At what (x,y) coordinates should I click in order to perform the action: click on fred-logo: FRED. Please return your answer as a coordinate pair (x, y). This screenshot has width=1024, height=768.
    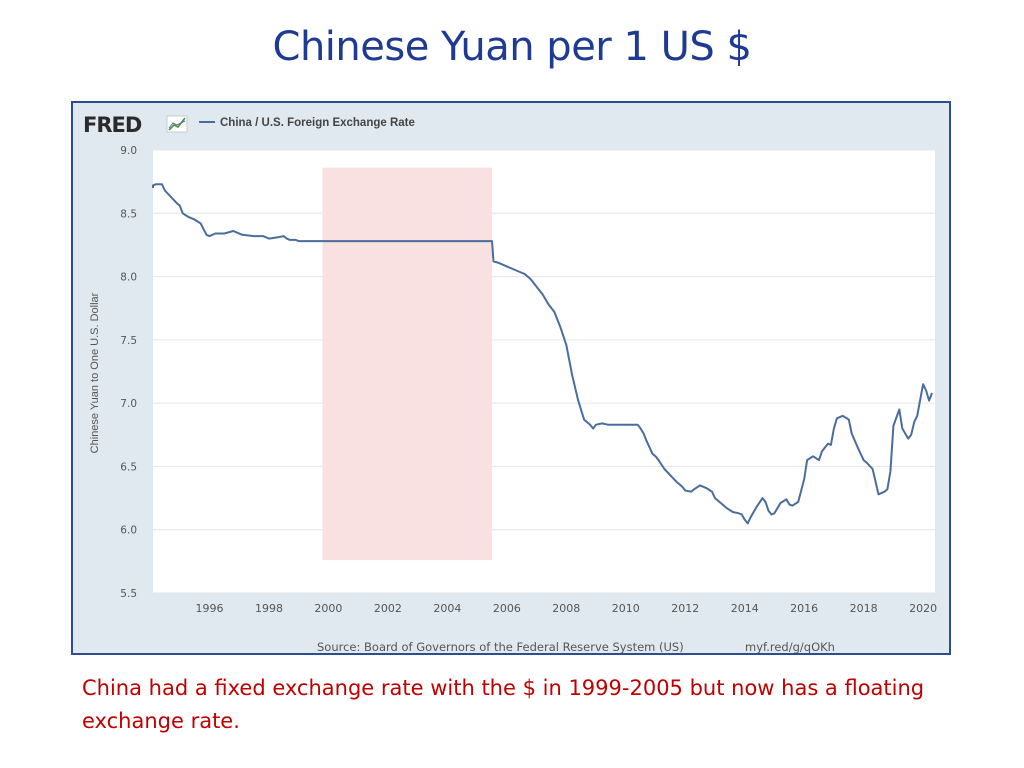
    Looking at the image, I should click on (135, 125).